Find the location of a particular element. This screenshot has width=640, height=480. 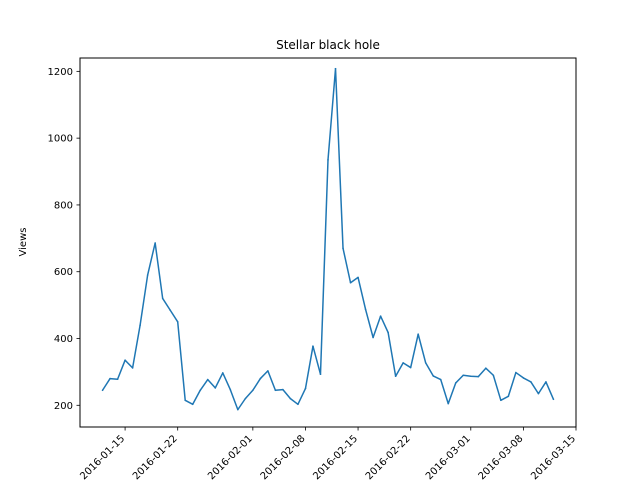

y-axis-label: Views is located at coordinates (23, 242).